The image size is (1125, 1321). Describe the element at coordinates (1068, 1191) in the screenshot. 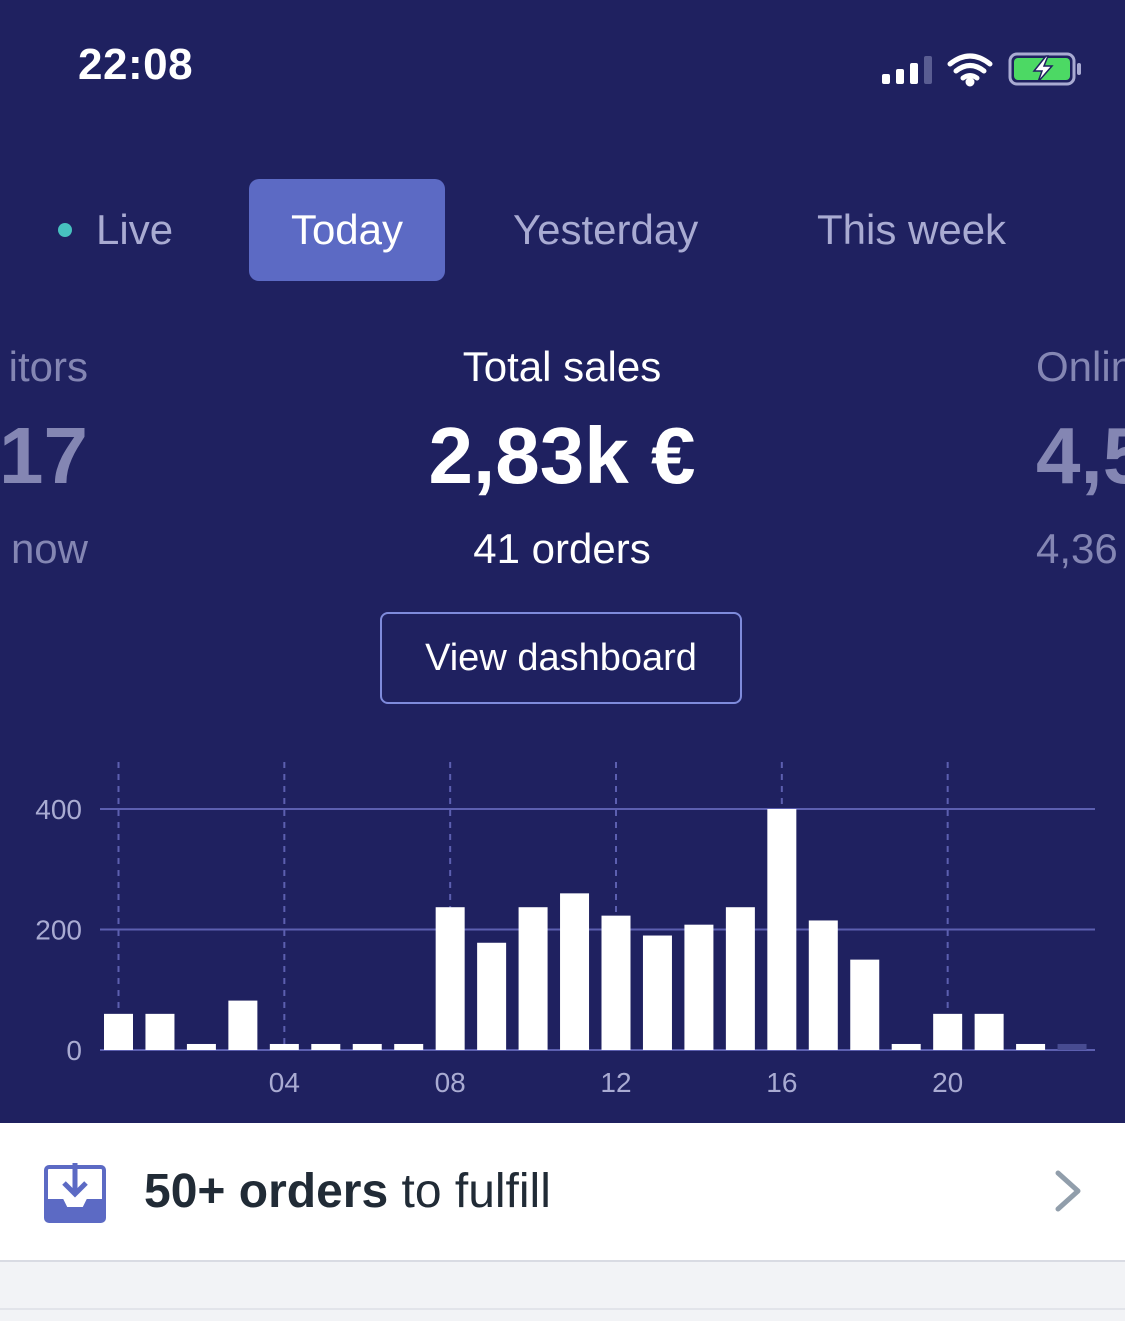

I see `chevron-right-icon` at that location.